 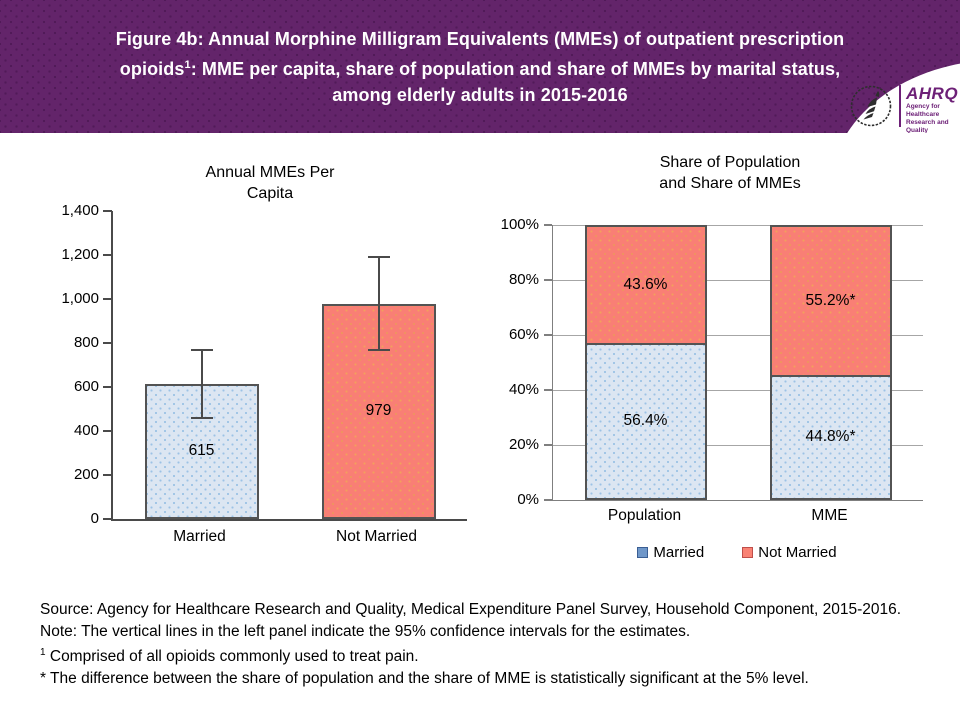 I want to click on segment-not-married-population: 43.6%, so click(x=645, y=285).